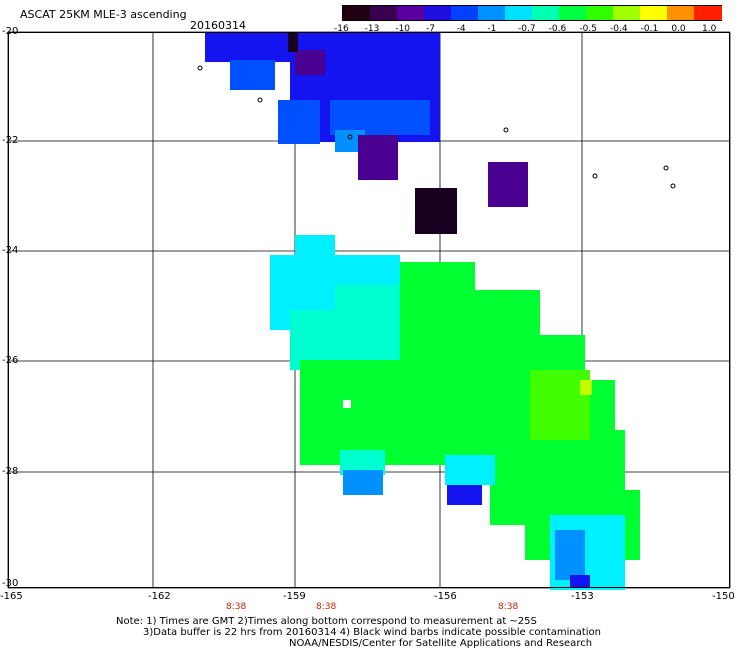  I want to click on colorbar-tick-label: -0.1, so click(649, 29).